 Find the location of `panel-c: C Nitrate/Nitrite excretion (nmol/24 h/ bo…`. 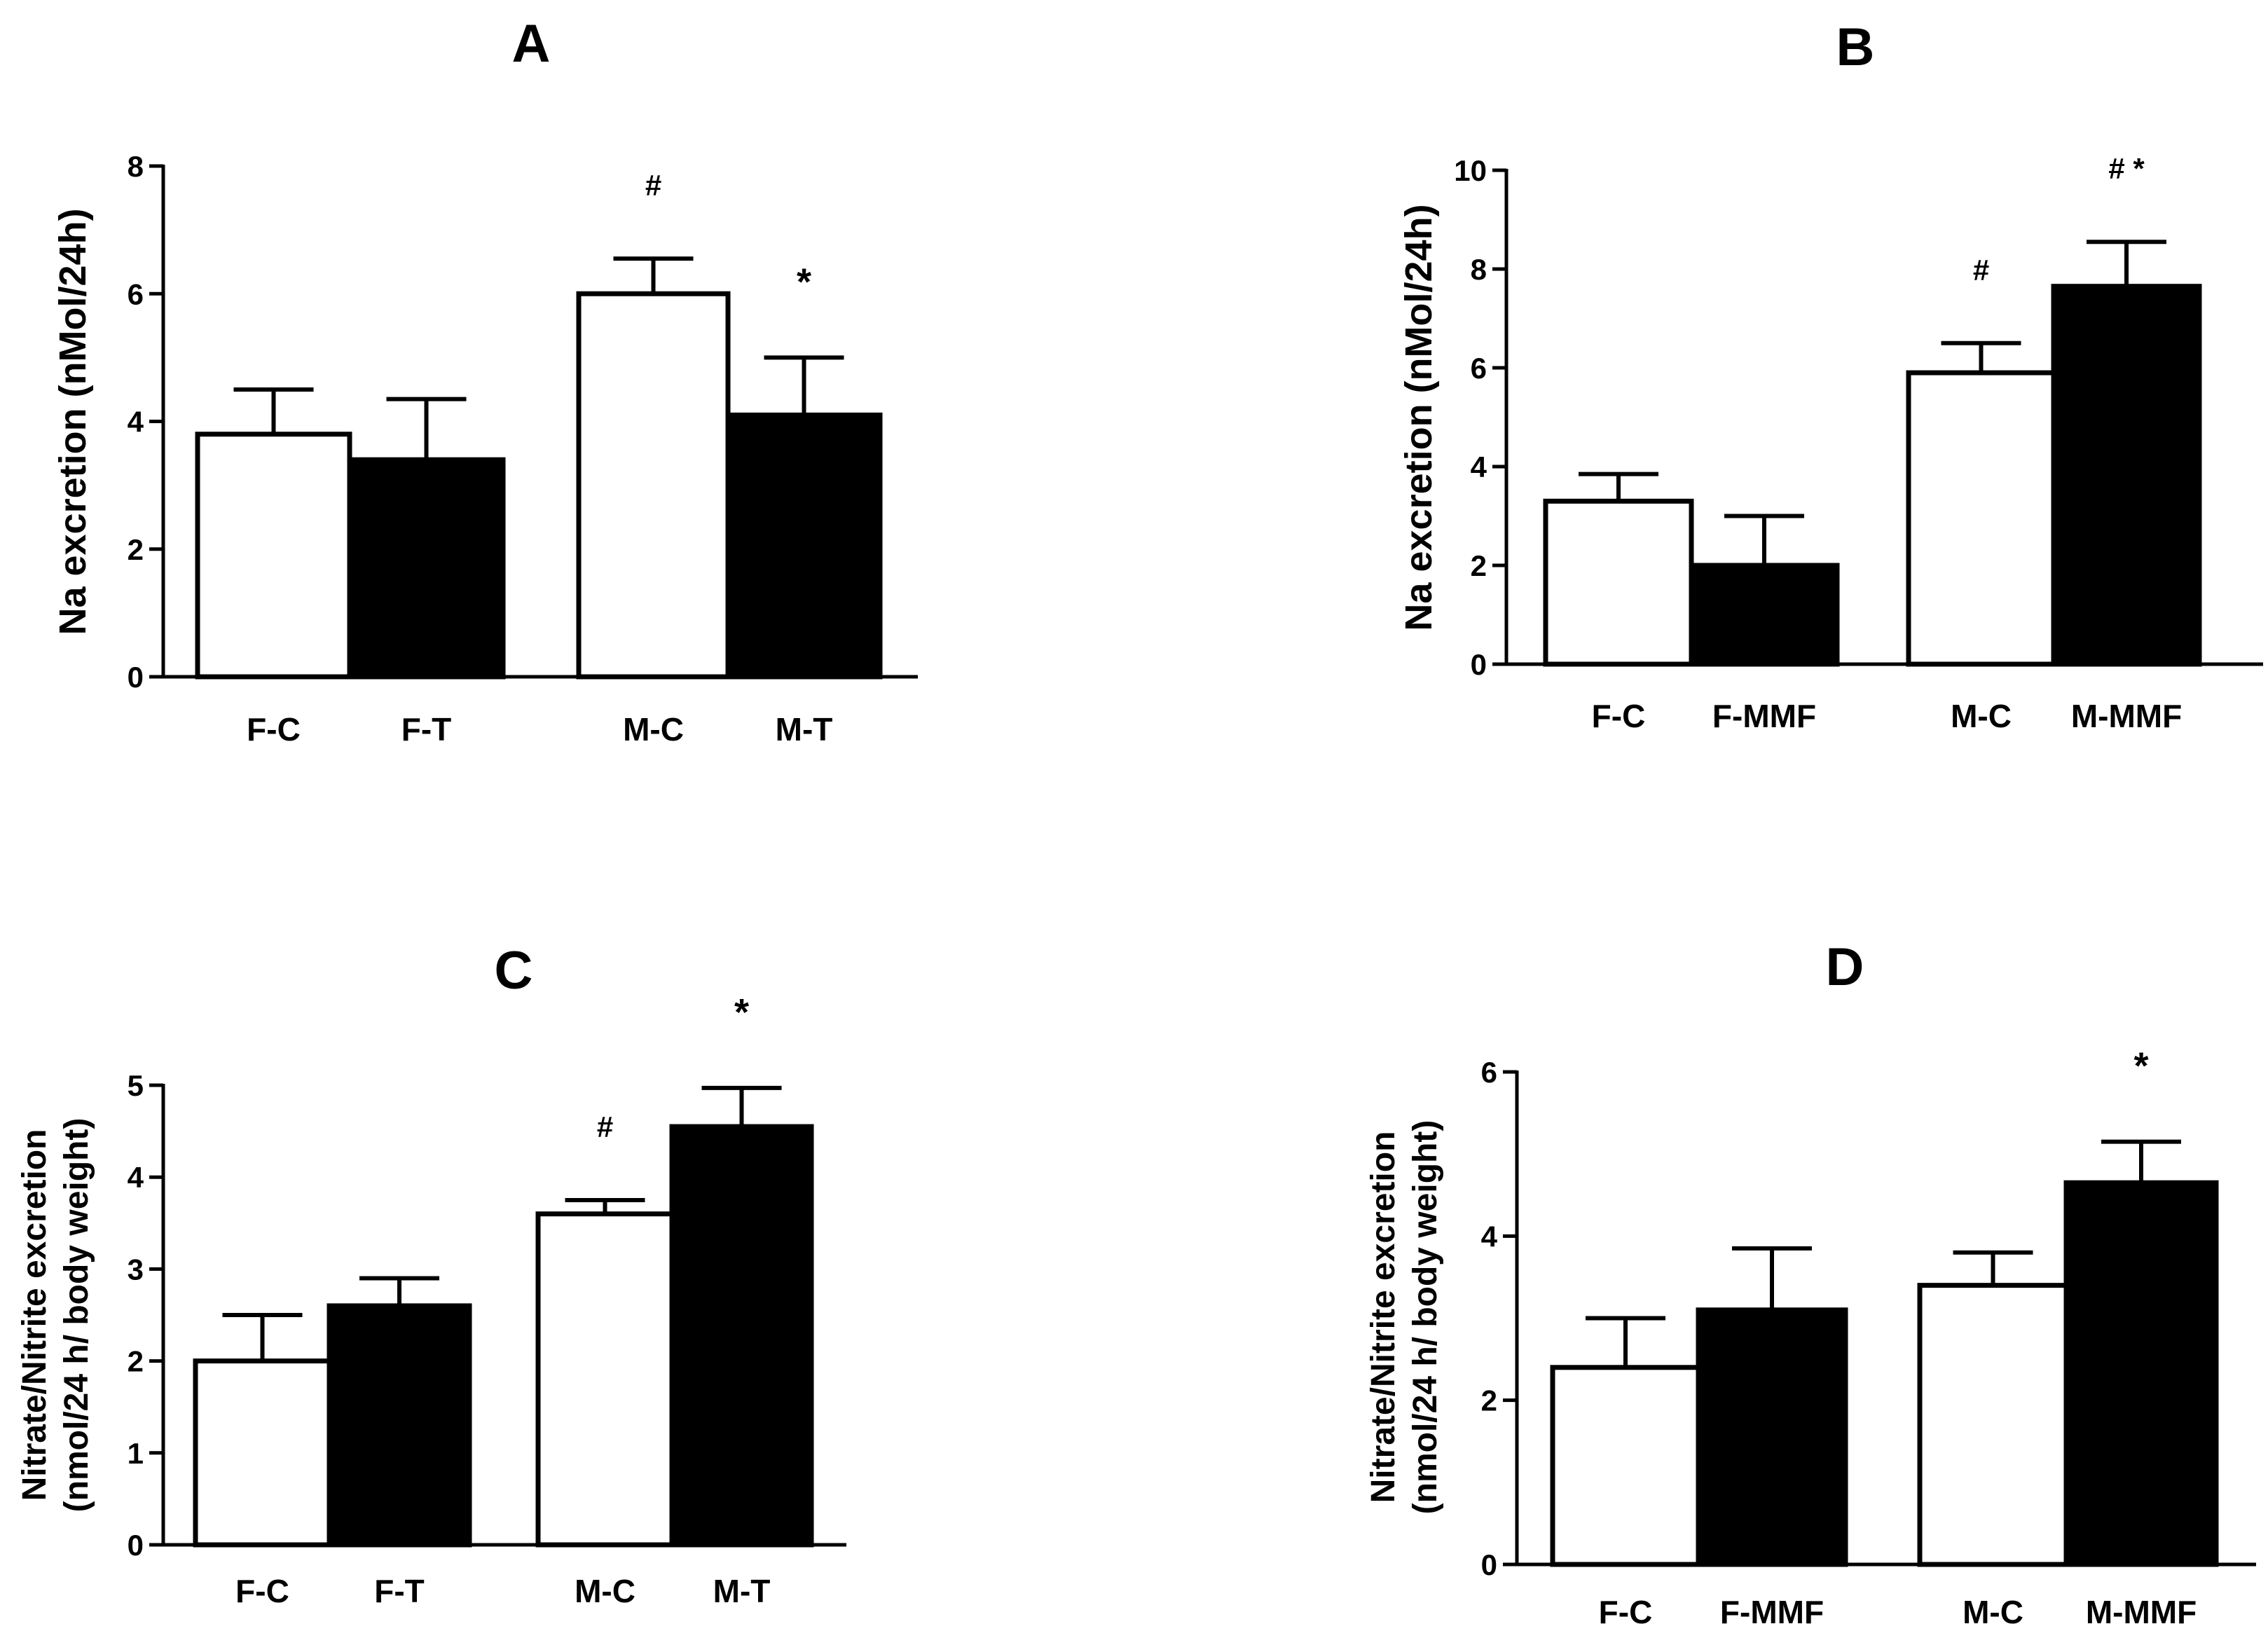

panel-c: C Nitrate/Nitrite excretion (nmol/24 h/ bo… is located at coordinates (431, 1275).